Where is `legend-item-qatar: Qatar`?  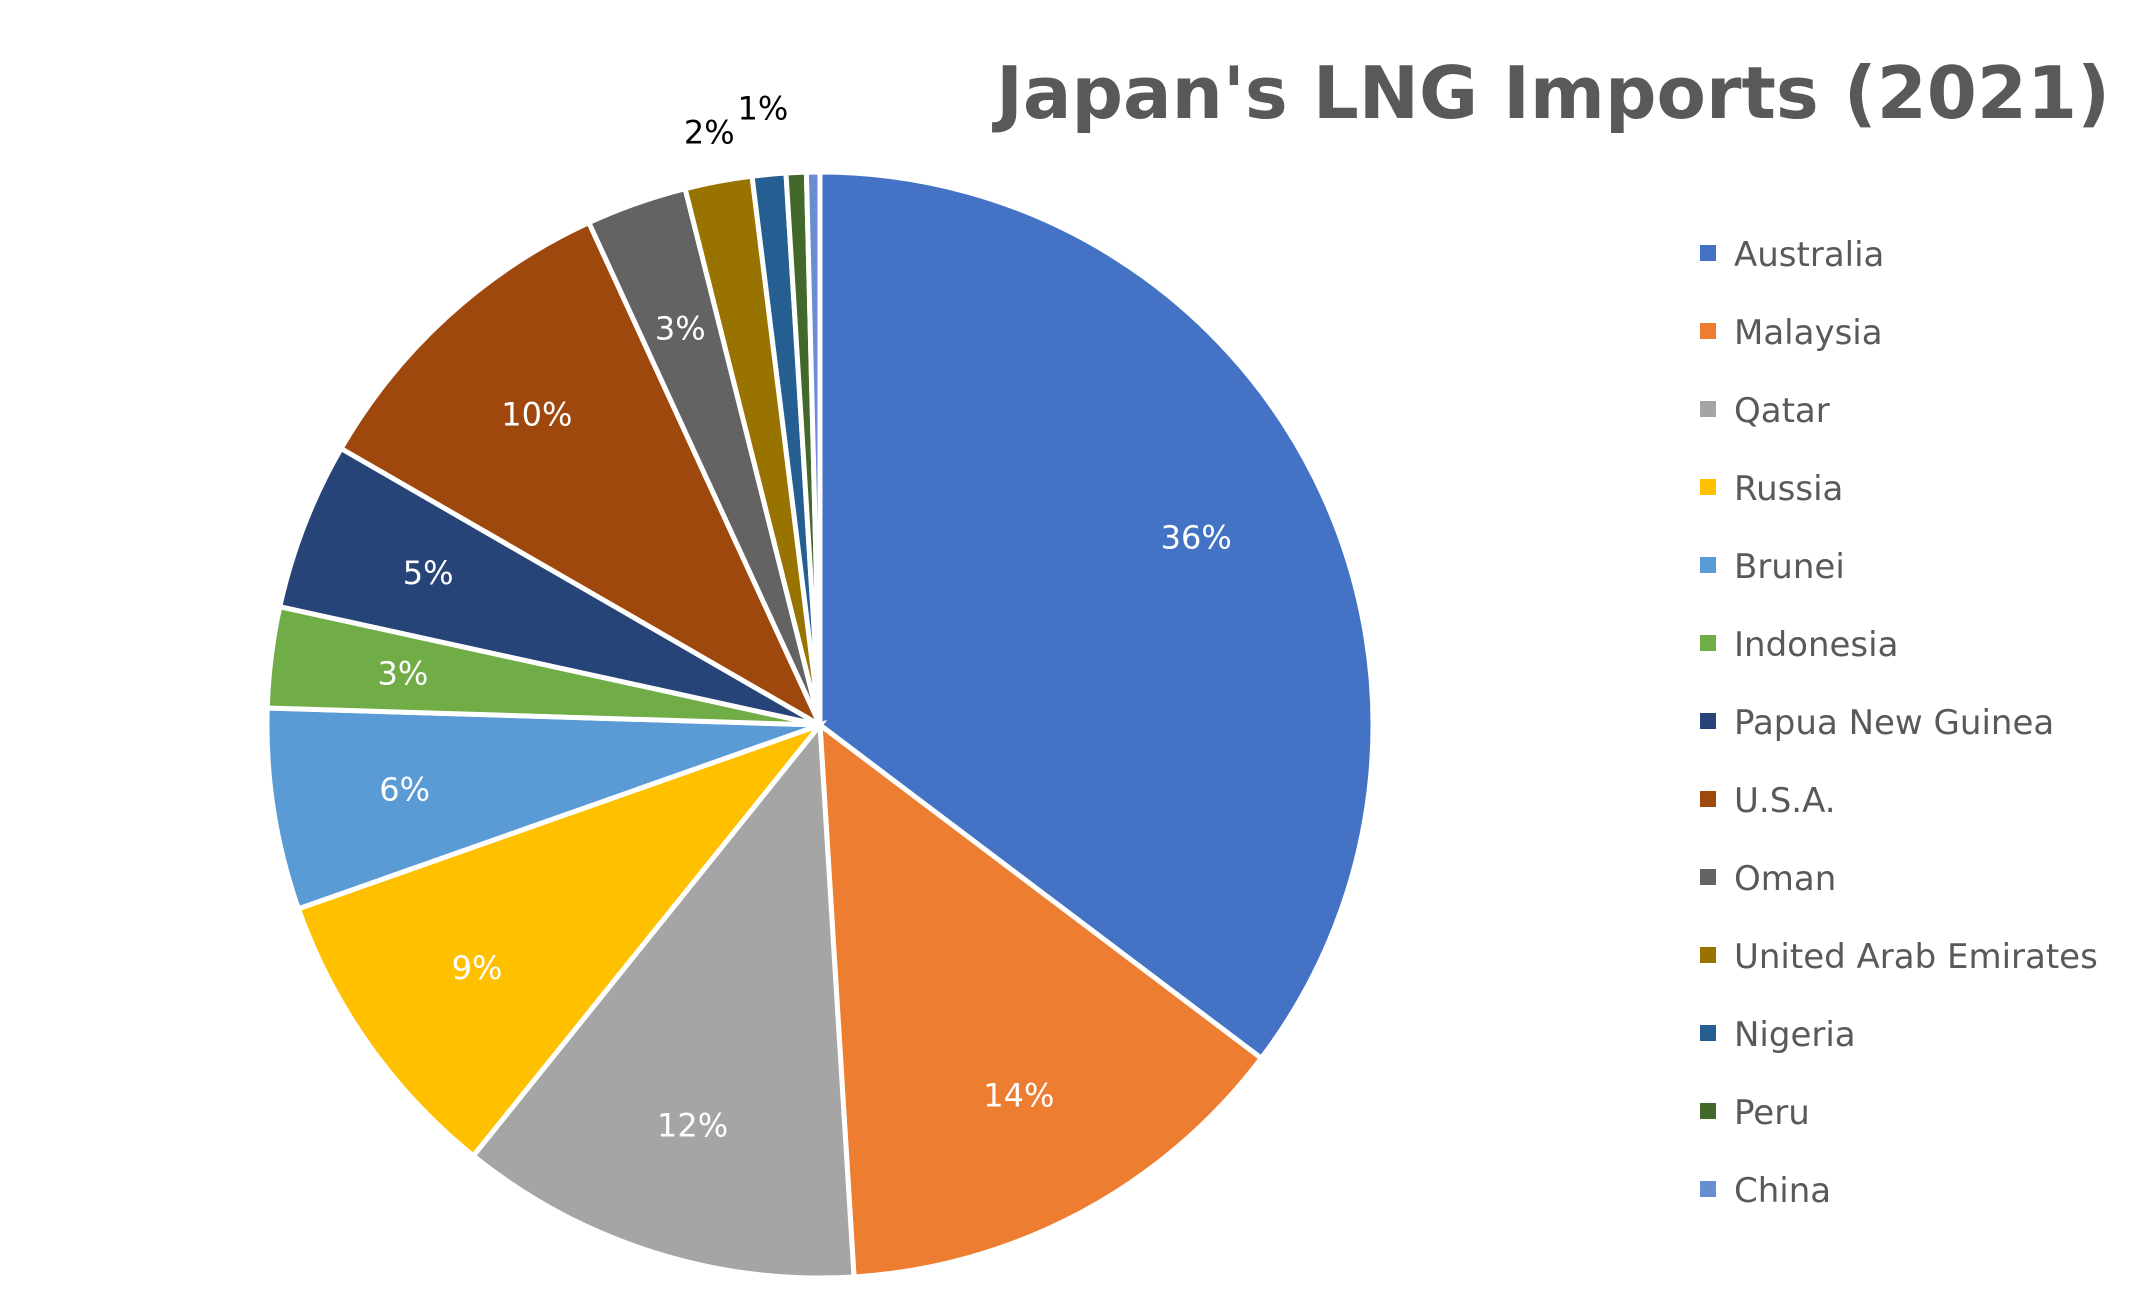
legend-item-qatar: Qatar is located at coordinates (1765, 411).